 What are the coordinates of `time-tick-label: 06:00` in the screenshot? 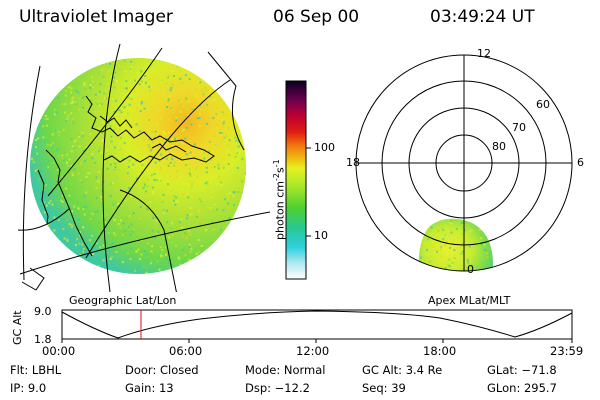 It's located at (186, 351).